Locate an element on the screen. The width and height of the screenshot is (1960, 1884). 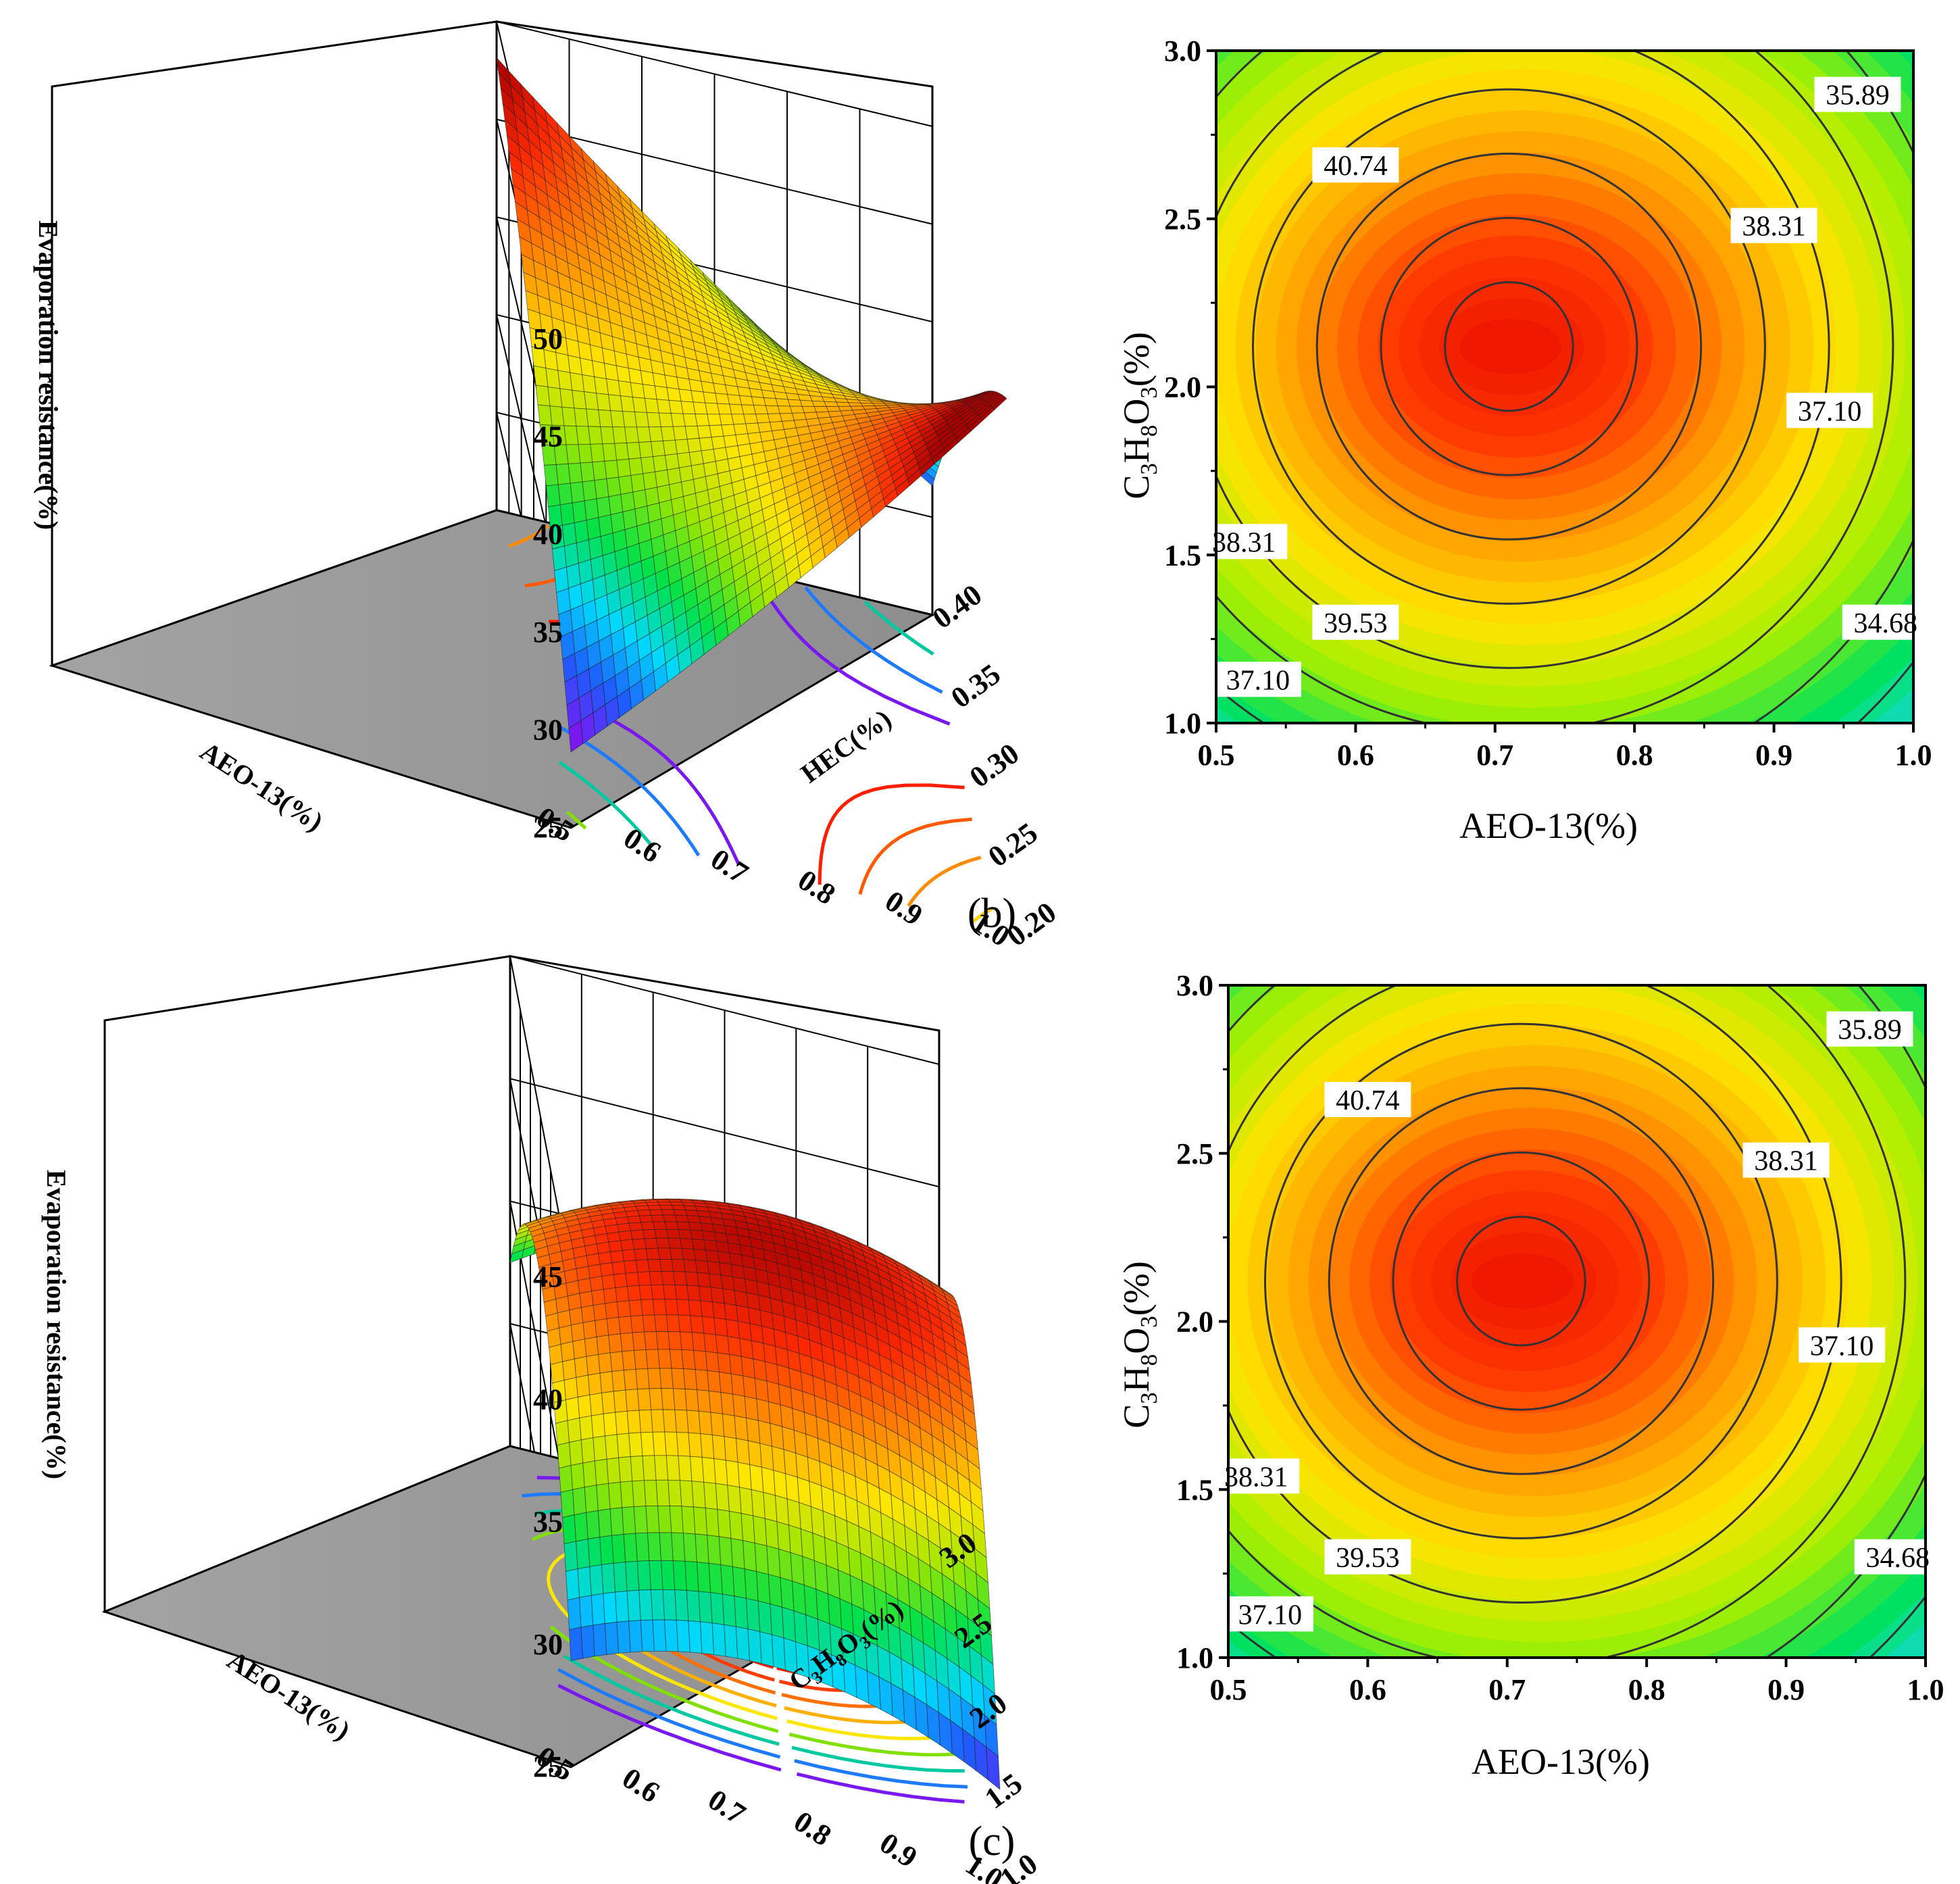
subscript: 3 is located at coordinates (1149, 469).